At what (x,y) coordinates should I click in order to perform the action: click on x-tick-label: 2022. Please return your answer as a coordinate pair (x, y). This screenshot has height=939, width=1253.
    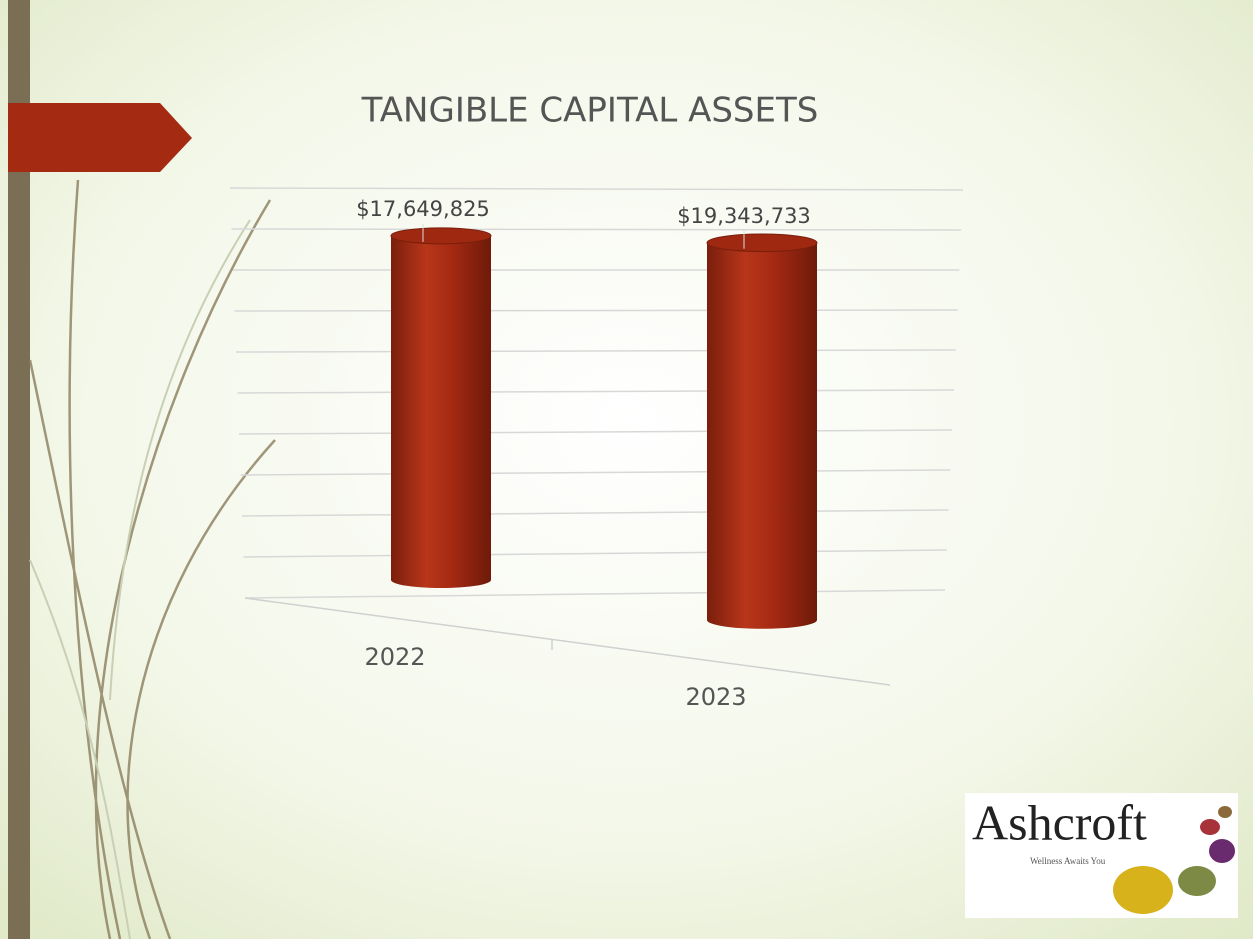
    Looking at the image, I should click on (394, 657).